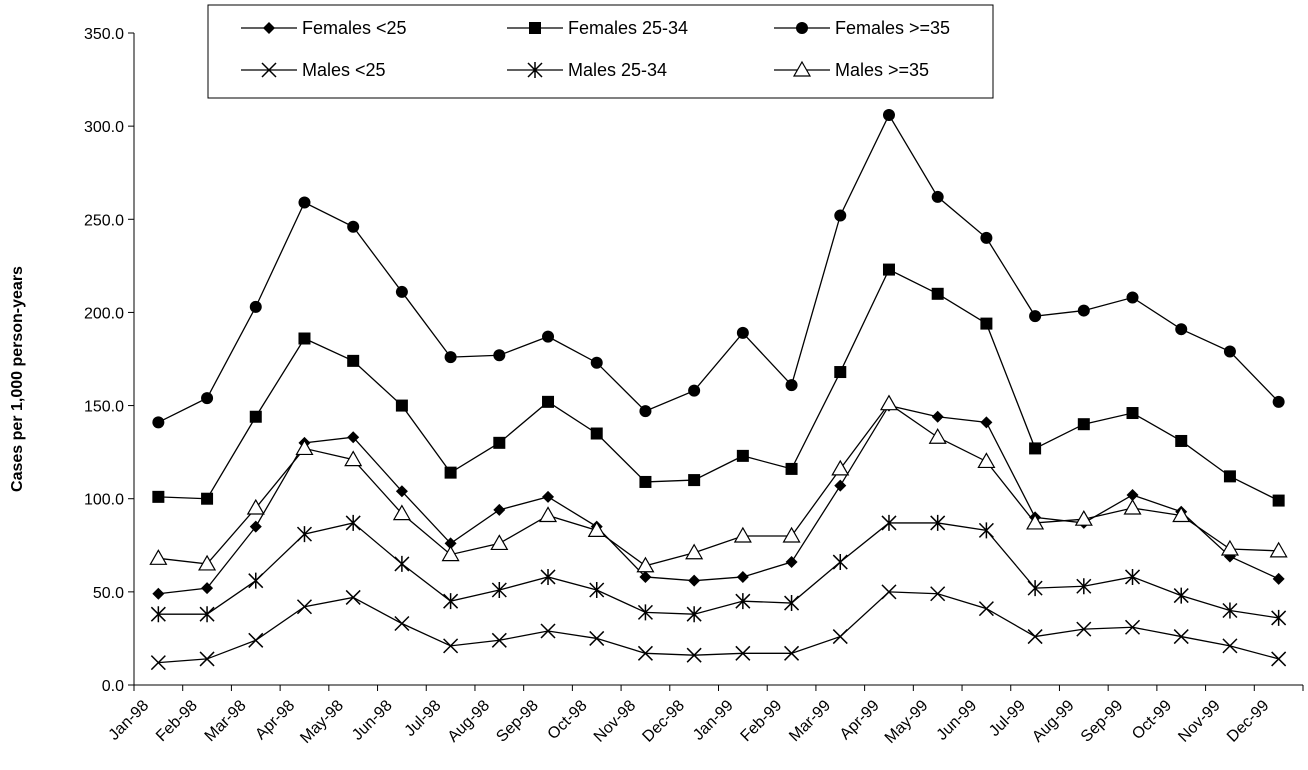 This screenshot has width=1308, height=770. I want to click on legend-entry: Males <25, so click(313, 70).